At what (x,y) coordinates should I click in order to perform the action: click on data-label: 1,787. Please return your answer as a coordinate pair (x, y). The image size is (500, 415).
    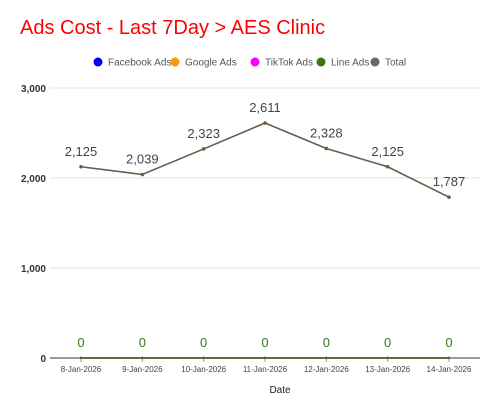
    Looking at the image, I should click on (449, 181).